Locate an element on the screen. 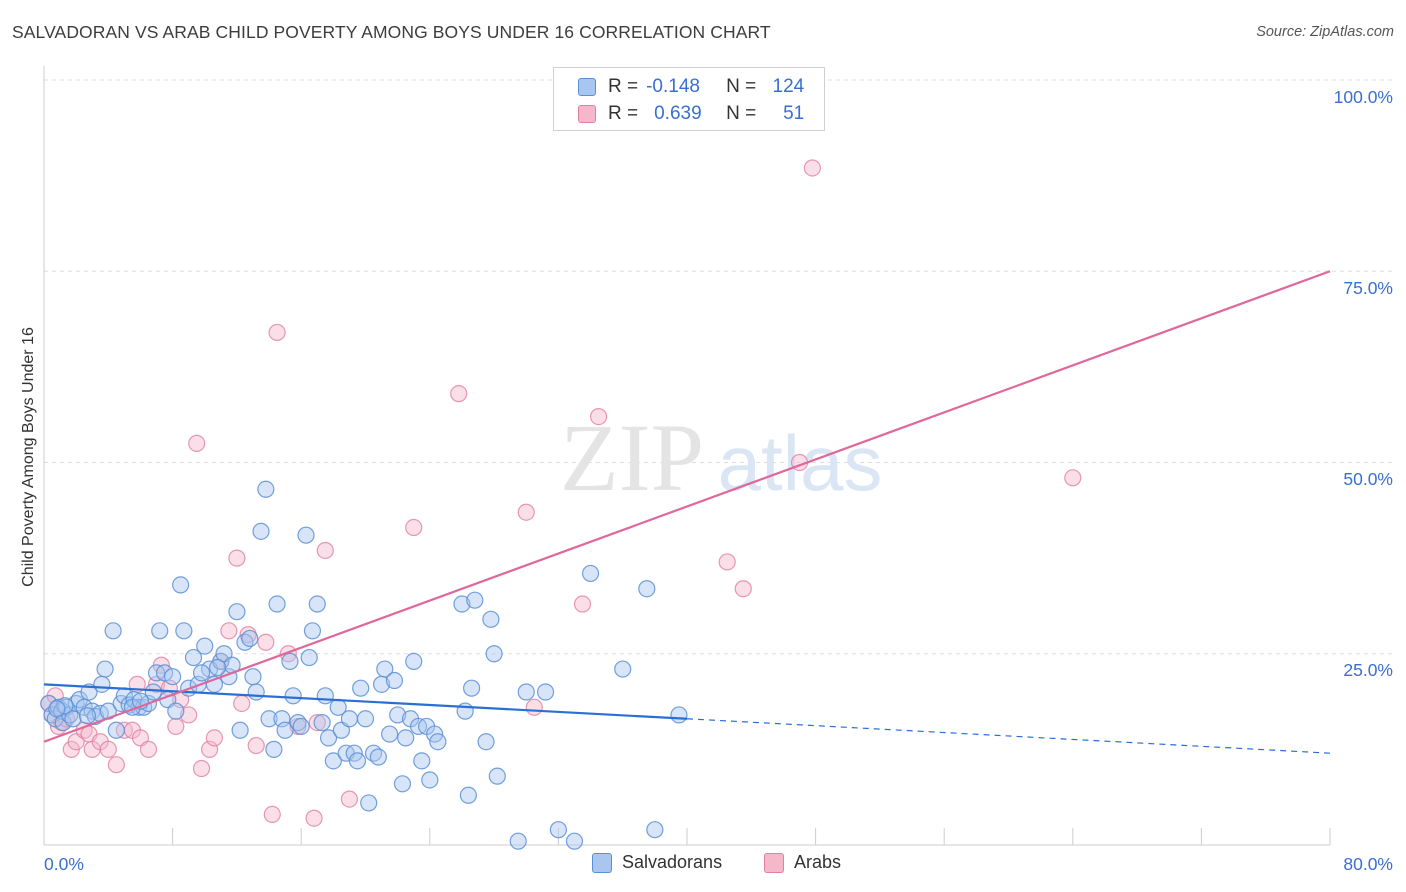 The width and height of the screenshot is (1406, 892). legend-row-arabs: R = 0.639 N = 51 is located at coordinates (691, 114).